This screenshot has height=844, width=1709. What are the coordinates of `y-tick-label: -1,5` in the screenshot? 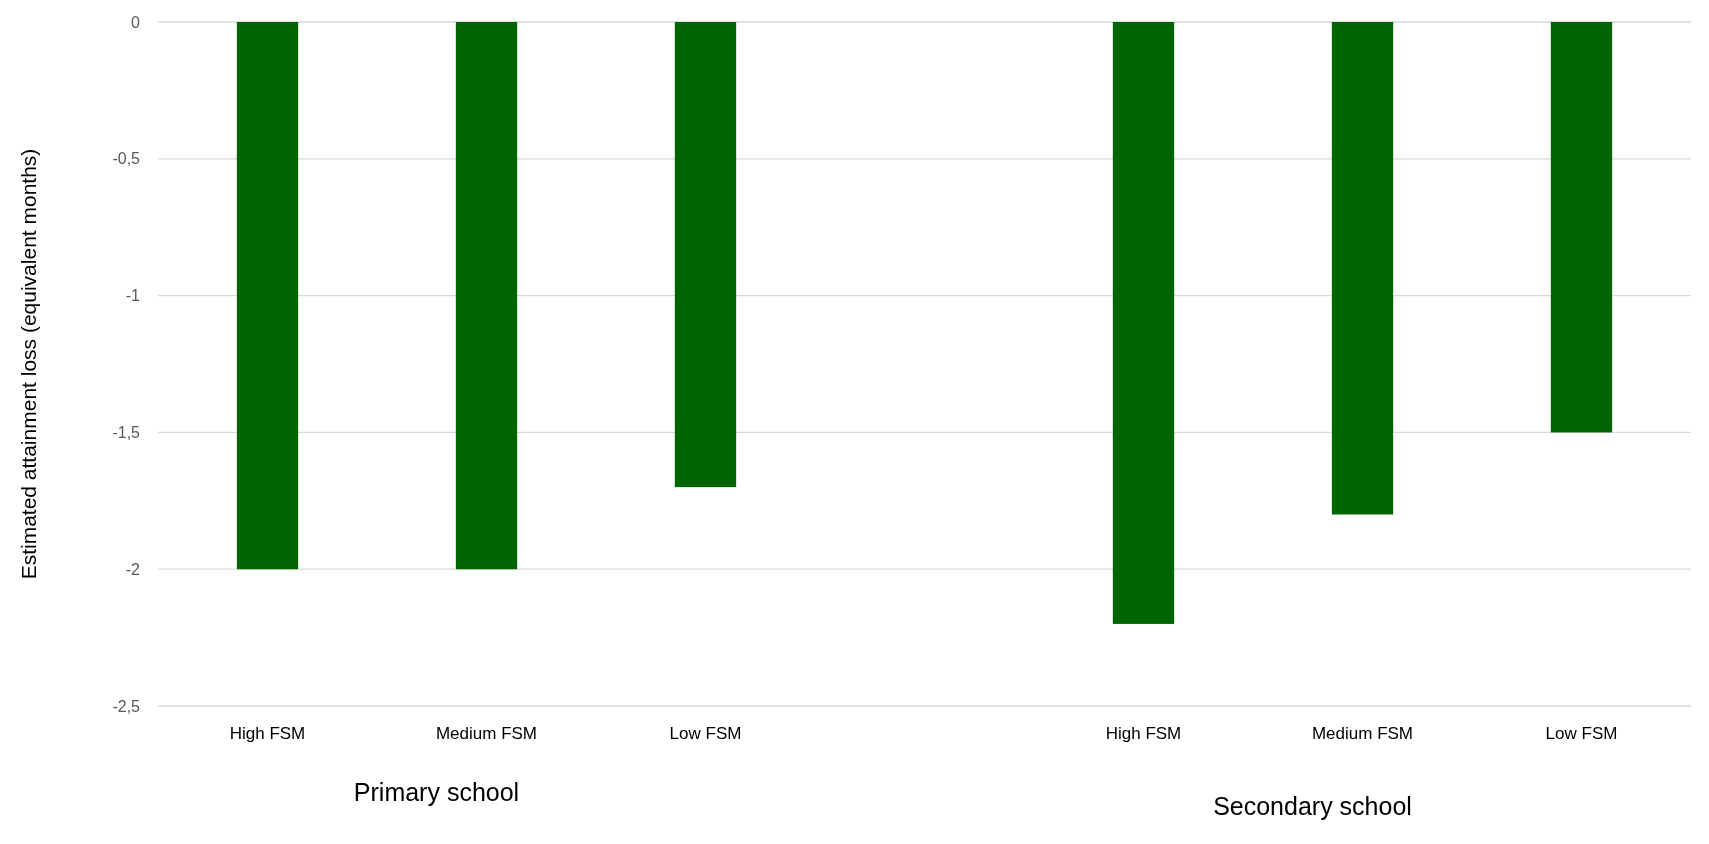 It's located at (126, 432).